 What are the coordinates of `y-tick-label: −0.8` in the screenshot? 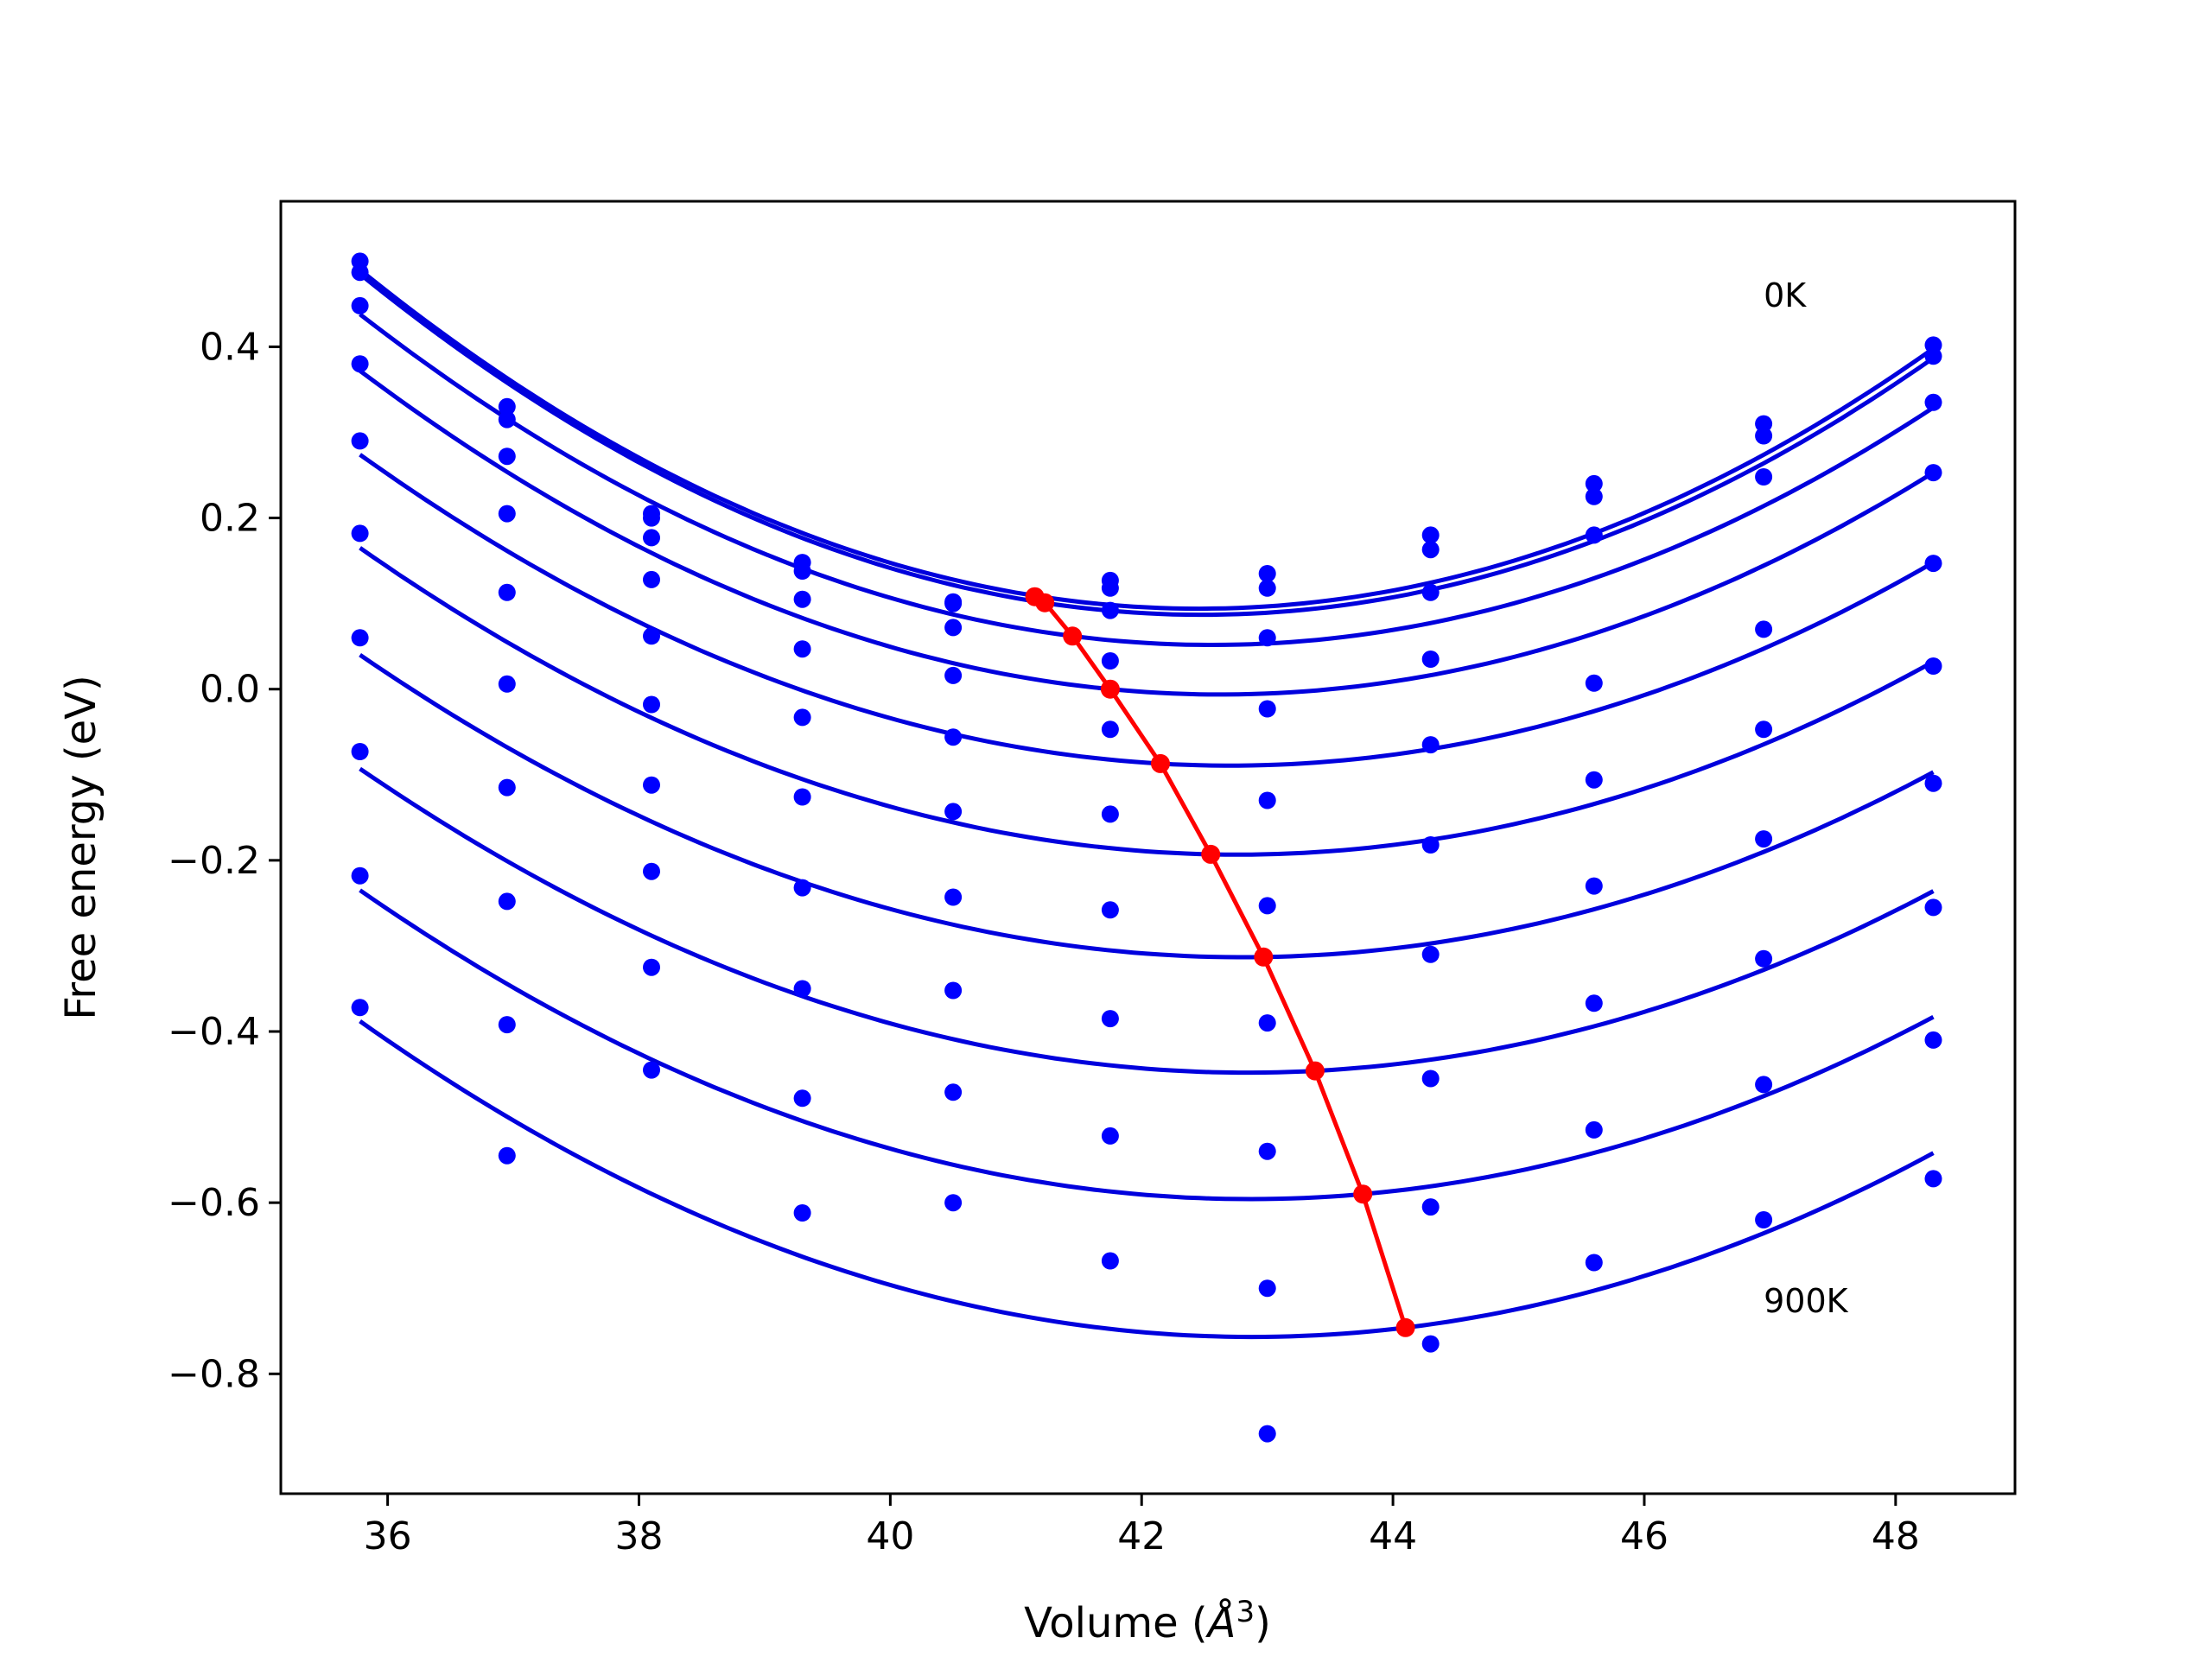 It's located at (214, 1374).